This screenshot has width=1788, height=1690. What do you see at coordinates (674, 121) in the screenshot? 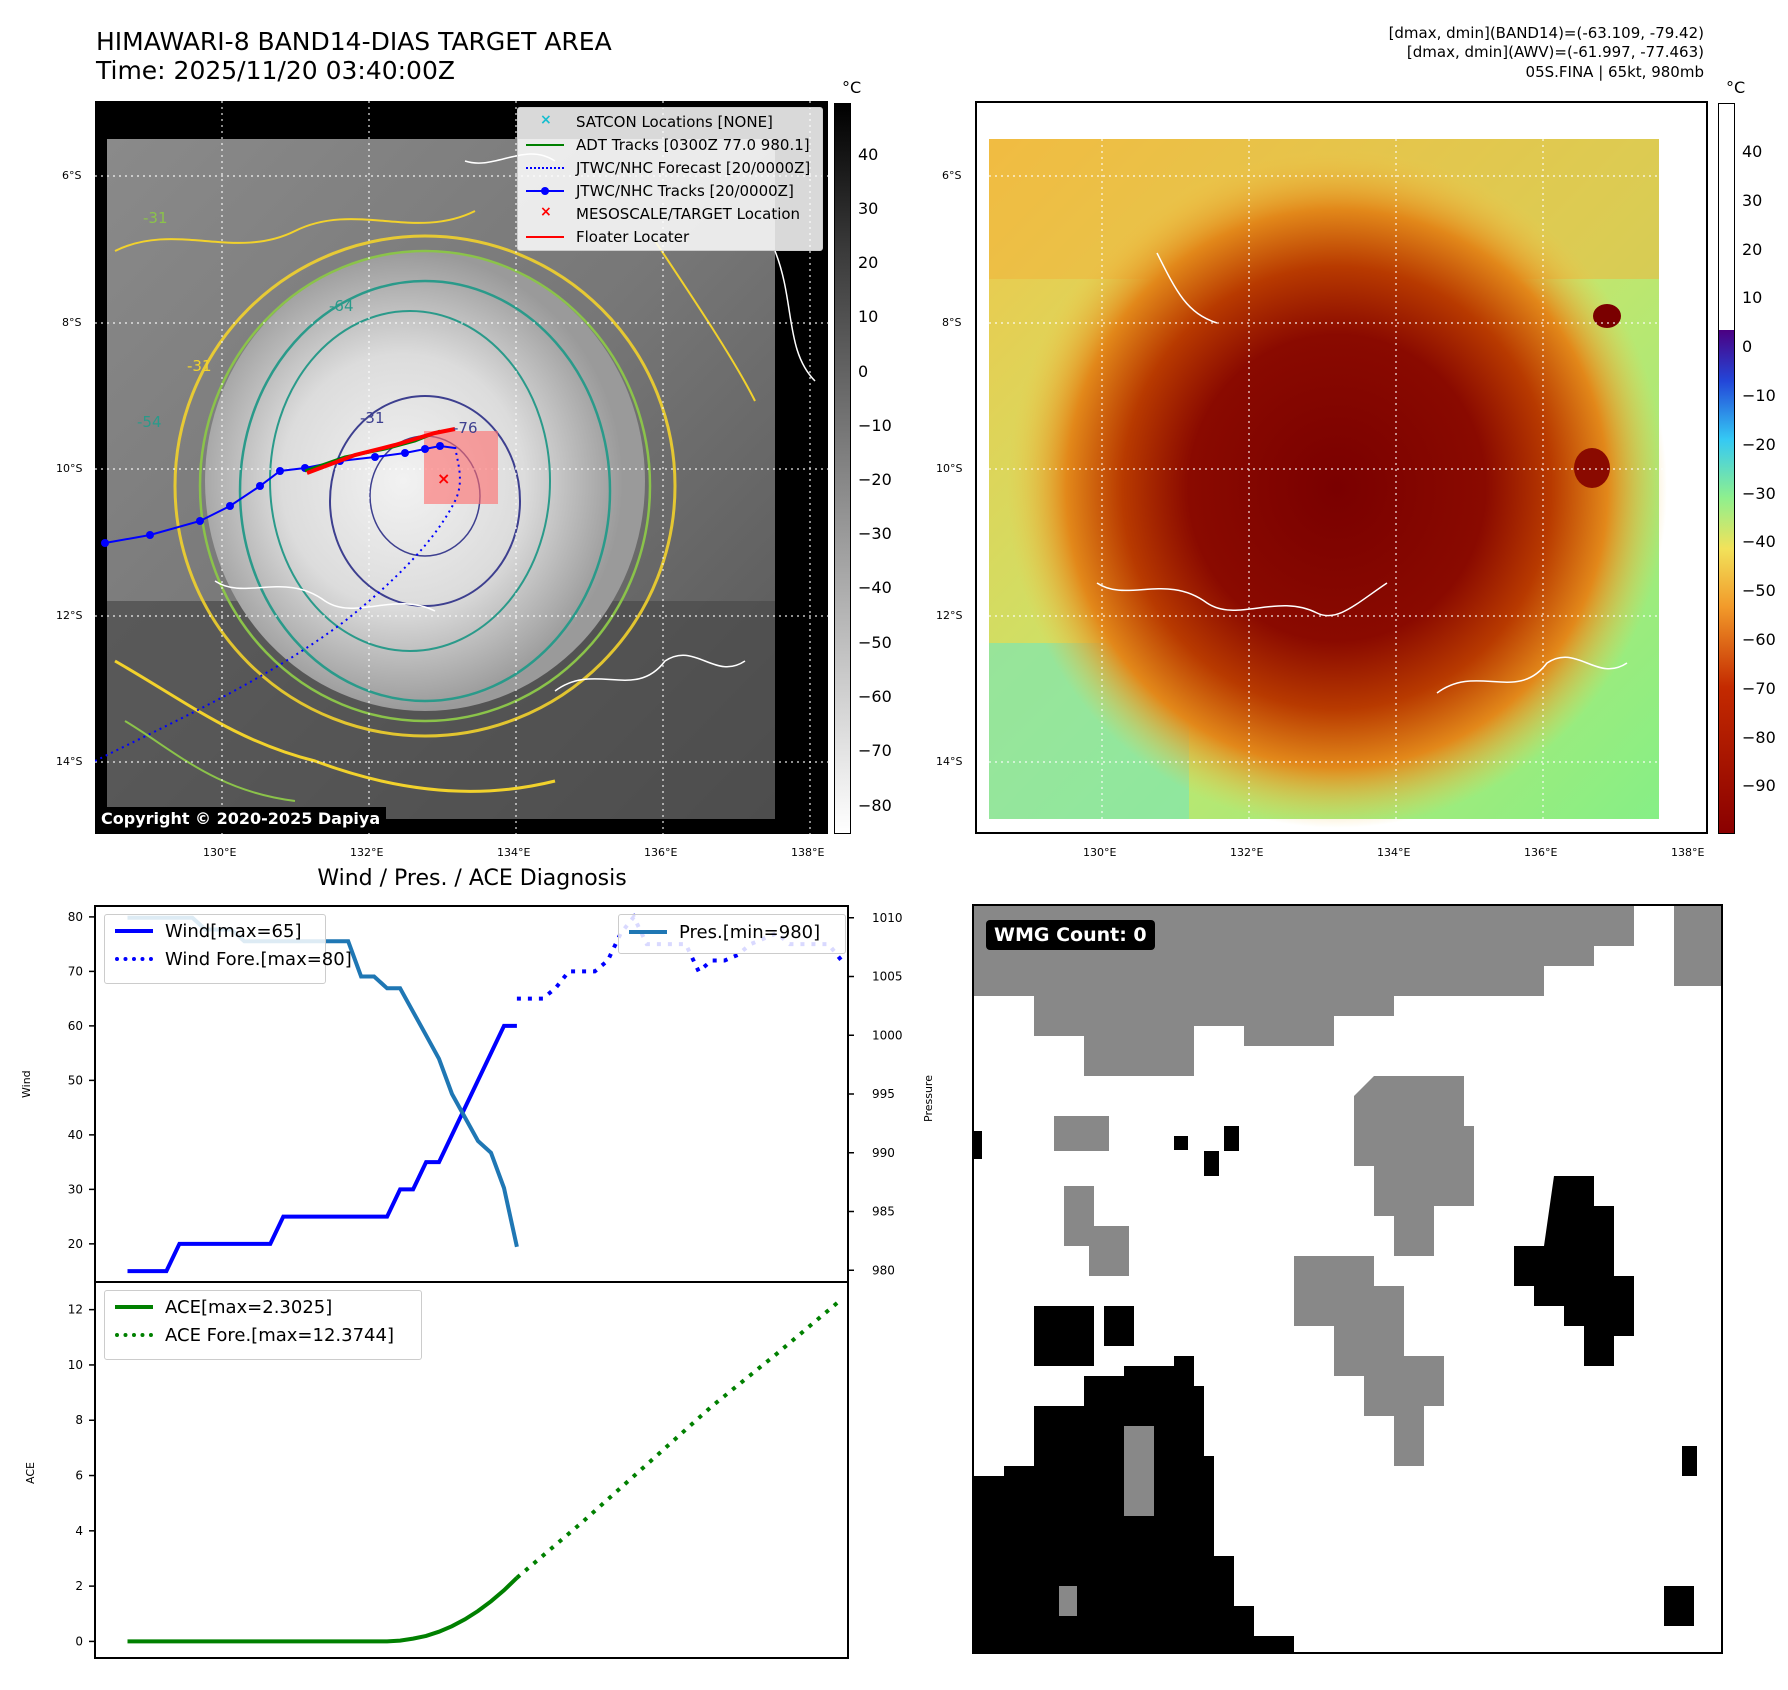
I see `legend-label: SATCON Locations [NONE]` at bounding box center [674, 121].